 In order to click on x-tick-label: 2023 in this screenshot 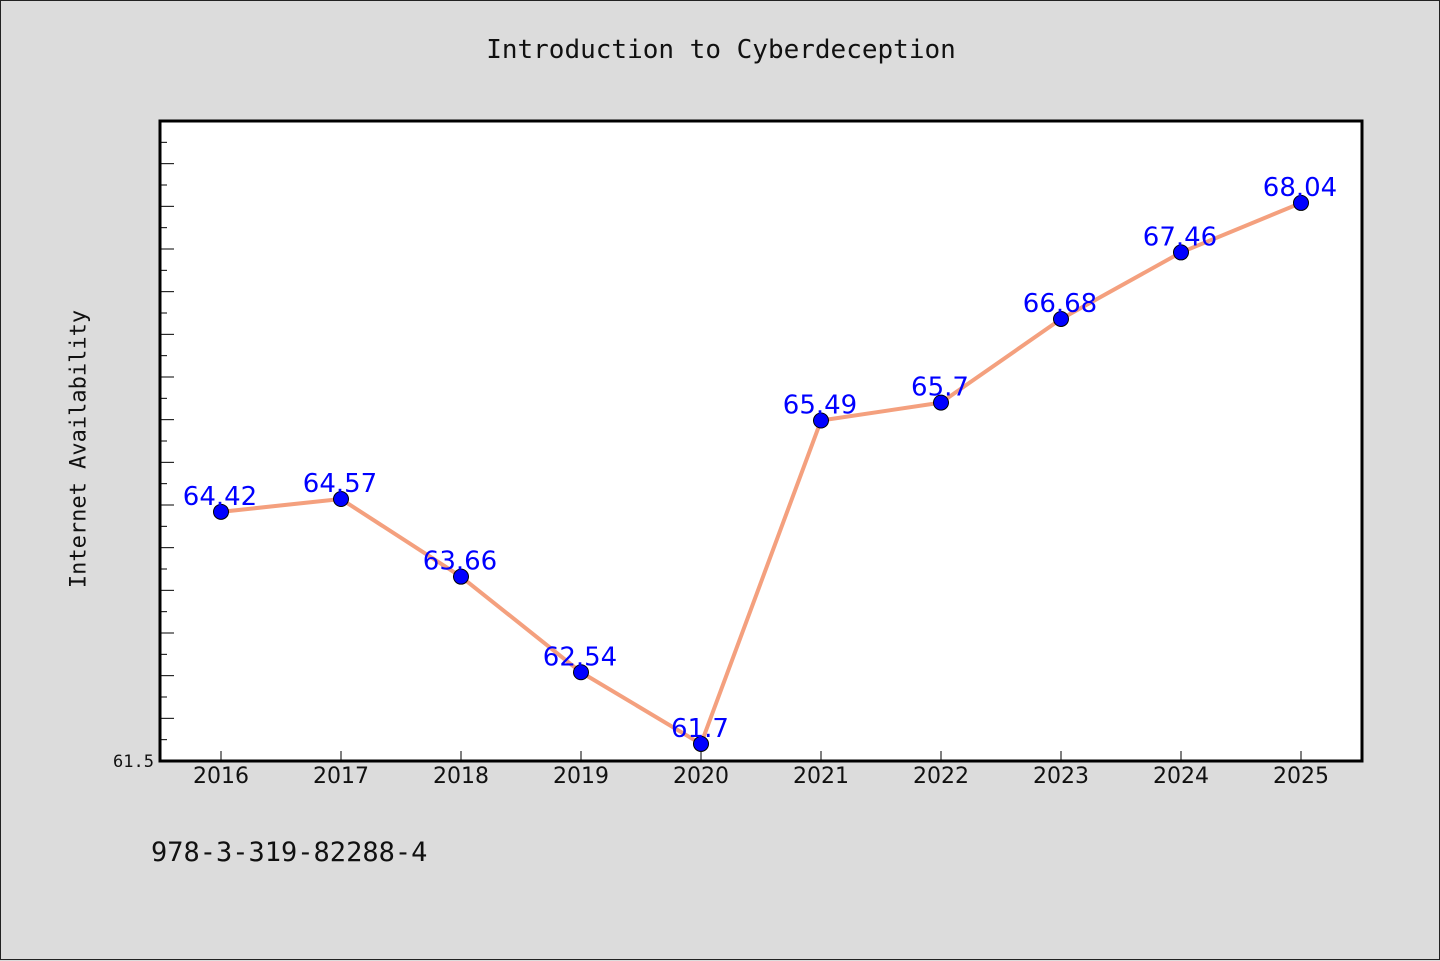, I will do `click(1061, 776)`.